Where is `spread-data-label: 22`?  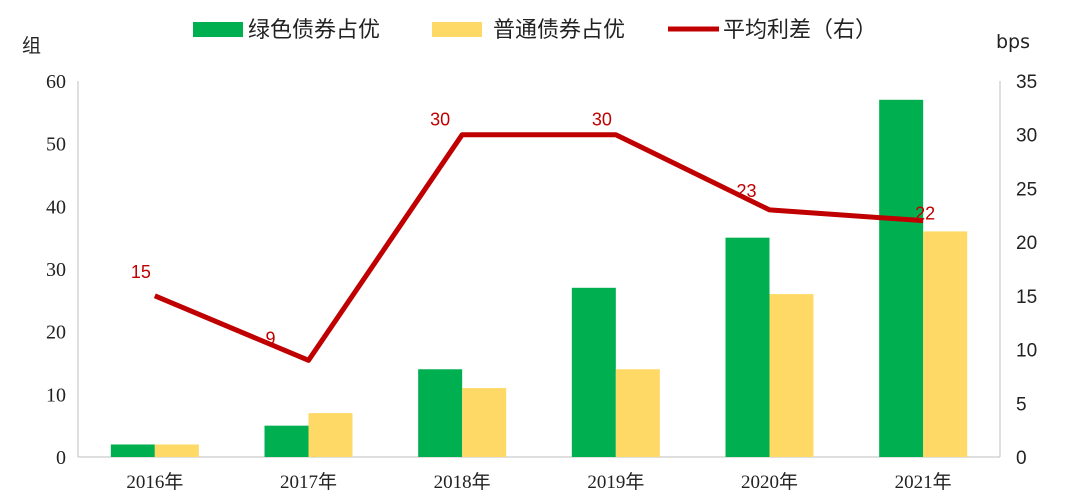
spread-data-label: 22 is located at coordinates (925, 214).